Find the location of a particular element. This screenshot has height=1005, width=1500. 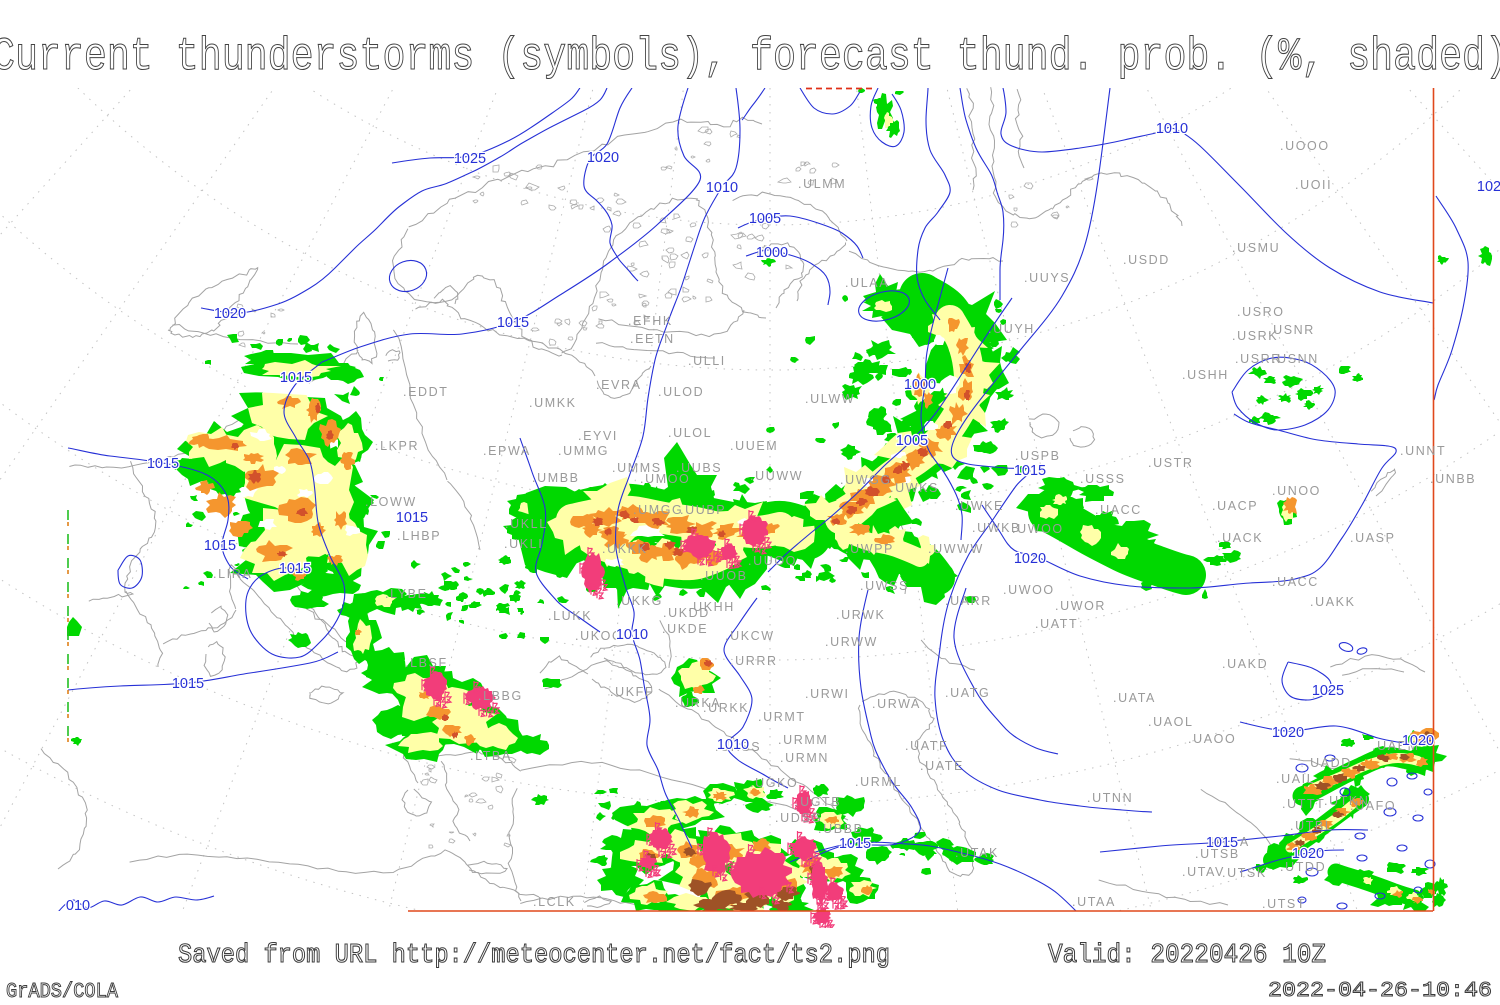

svg-text: 010 is located at coordinates (78, 906).